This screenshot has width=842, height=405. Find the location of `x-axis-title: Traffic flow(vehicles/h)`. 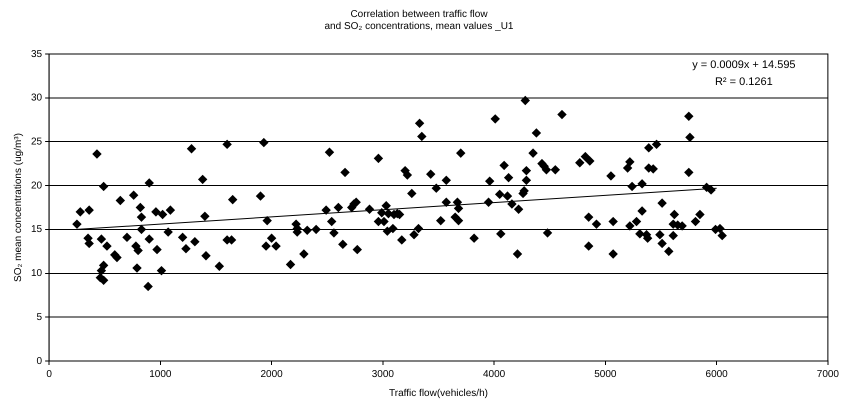

x-axis-title: Traffic flow(vehicles/h) is located at coordinates (438, 393).